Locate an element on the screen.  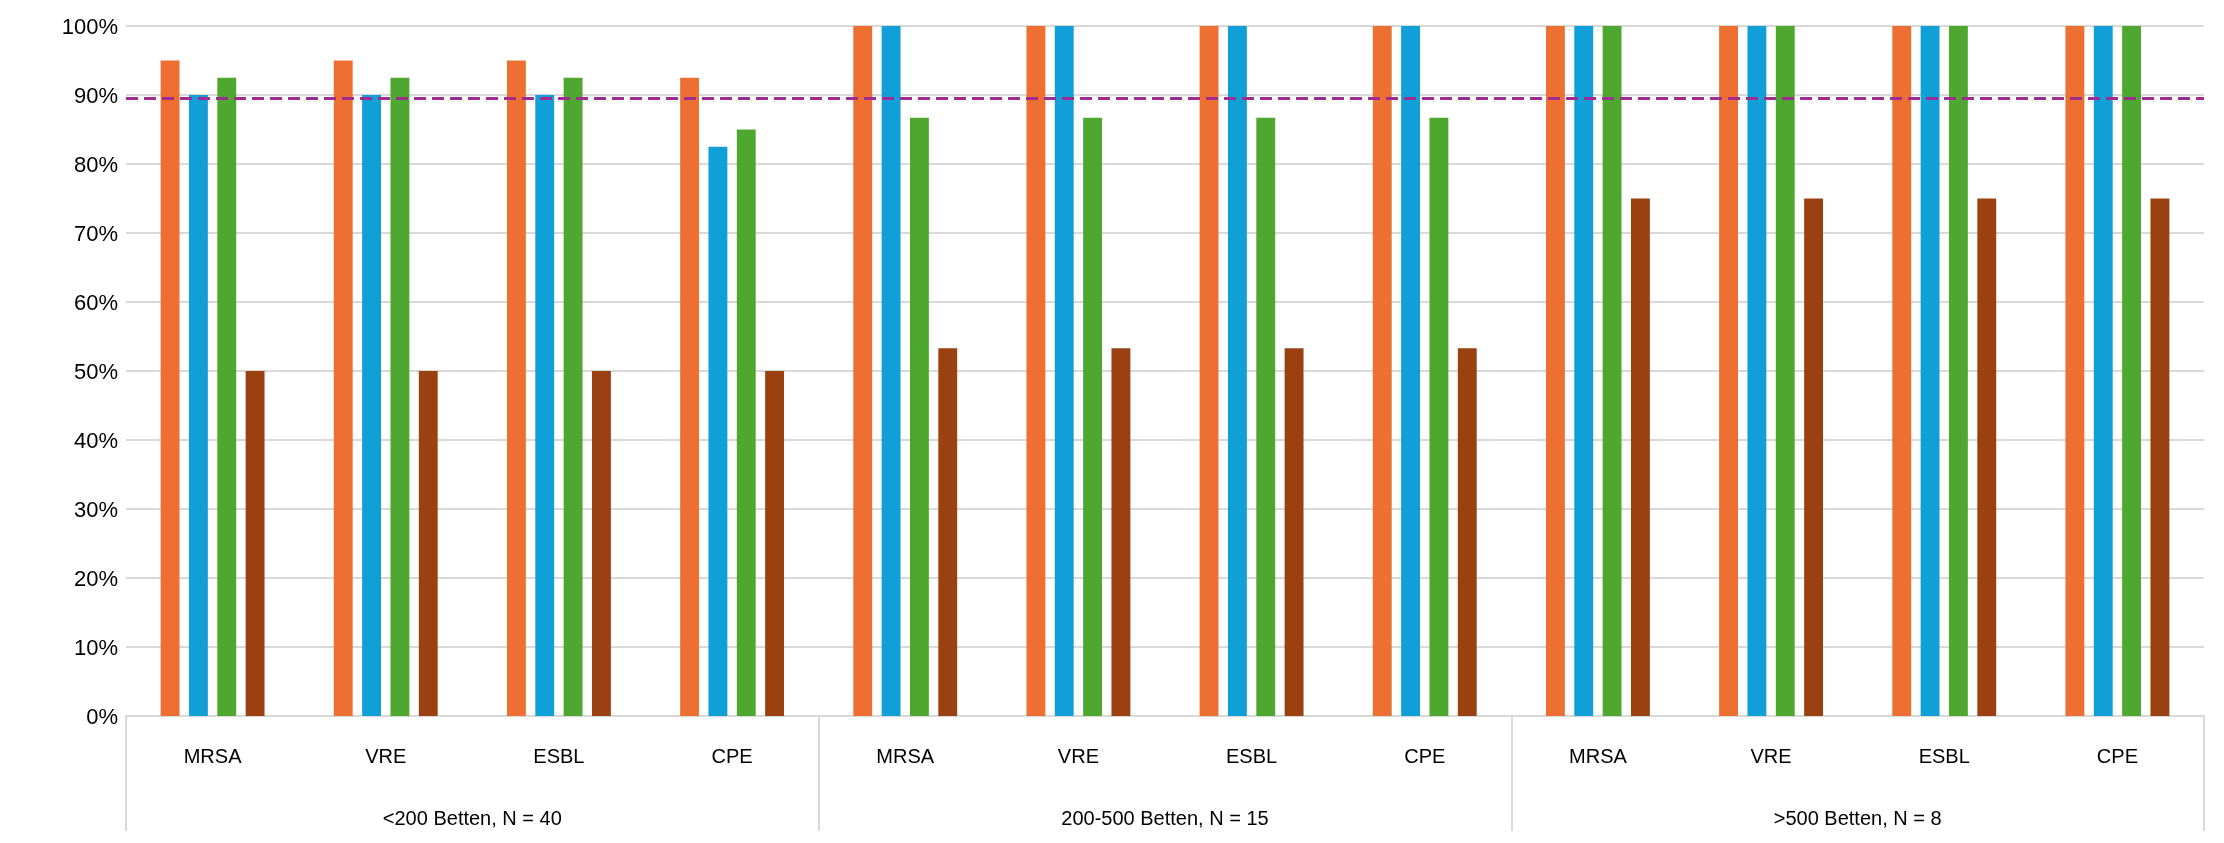
y-tick-label: 100% is located at coordinates (89, 26).